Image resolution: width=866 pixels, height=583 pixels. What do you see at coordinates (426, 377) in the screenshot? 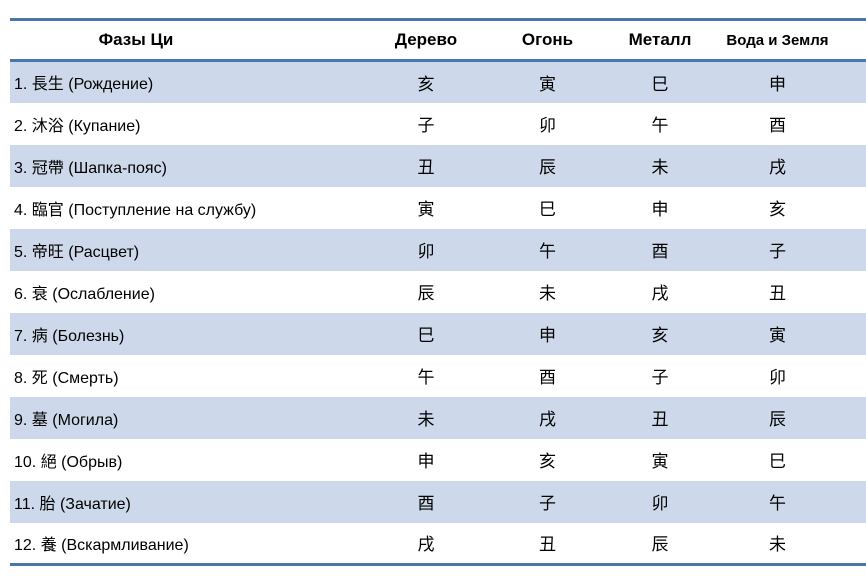
I see `wood-branch-cell: 午` at bounding box center [426, 377].